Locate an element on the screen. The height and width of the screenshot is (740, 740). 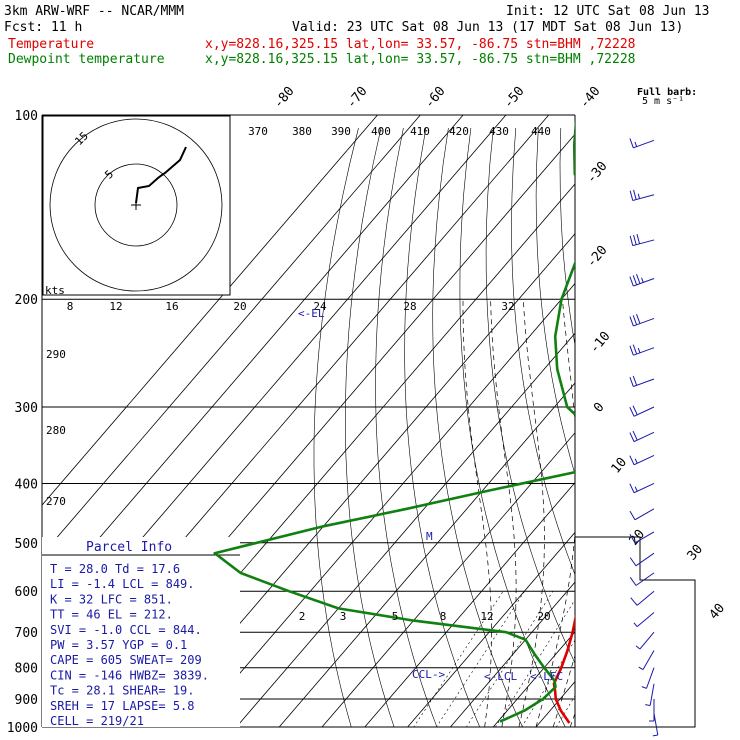
parcel-info-row: TT = 46 EL = 212. is located at coordinates (111, 615).